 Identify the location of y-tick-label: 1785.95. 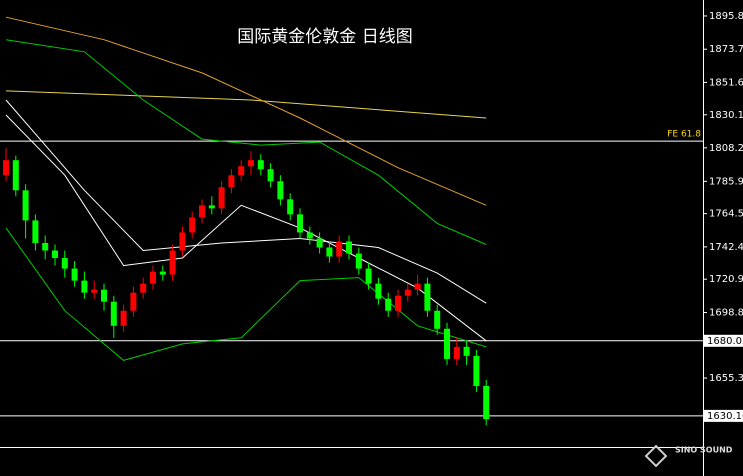
(726, 181).